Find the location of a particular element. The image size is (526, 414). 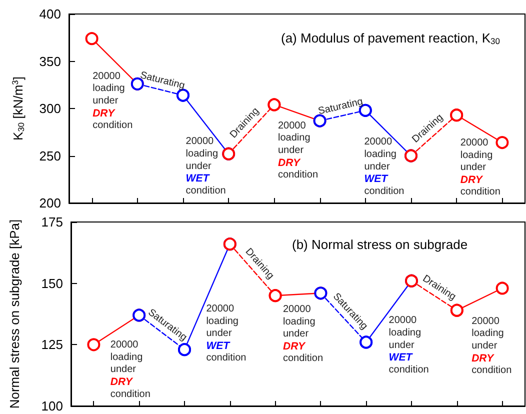

y-tick-label: 100 is located at coordinates (52, 406).